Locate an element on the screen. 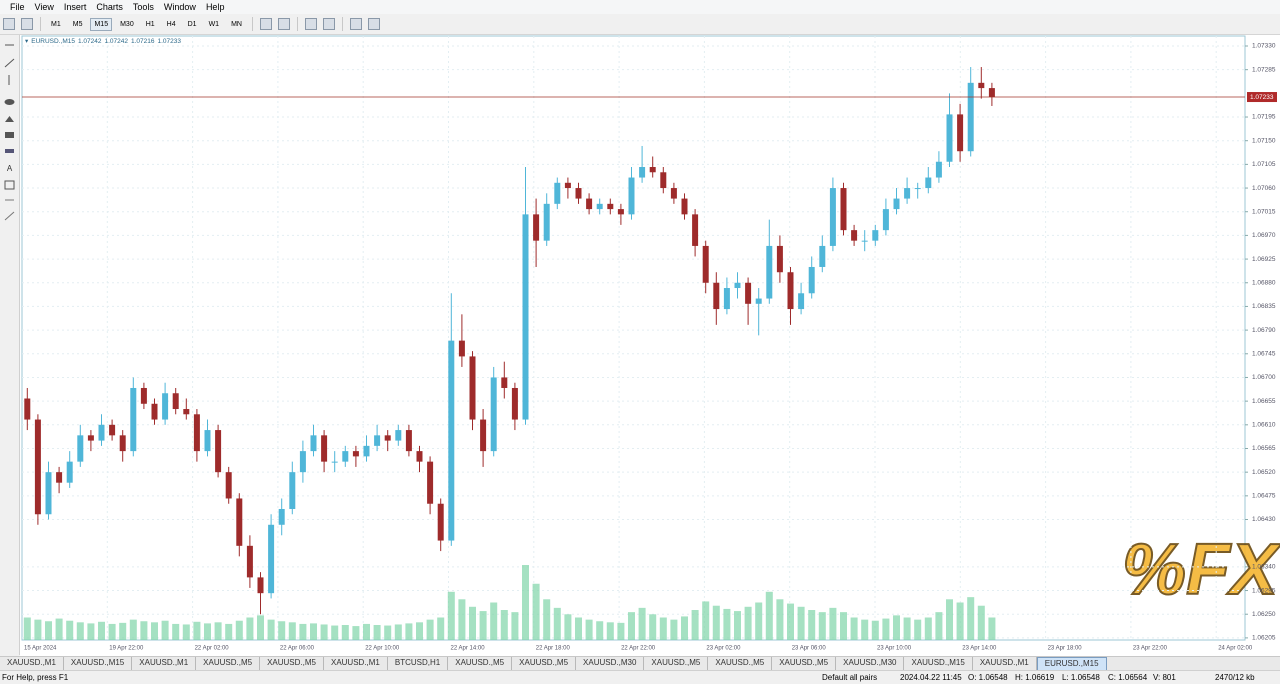 The height and width of the screenshot is (684, 1280). autoscroll-button is located at coordinates (328, 24).